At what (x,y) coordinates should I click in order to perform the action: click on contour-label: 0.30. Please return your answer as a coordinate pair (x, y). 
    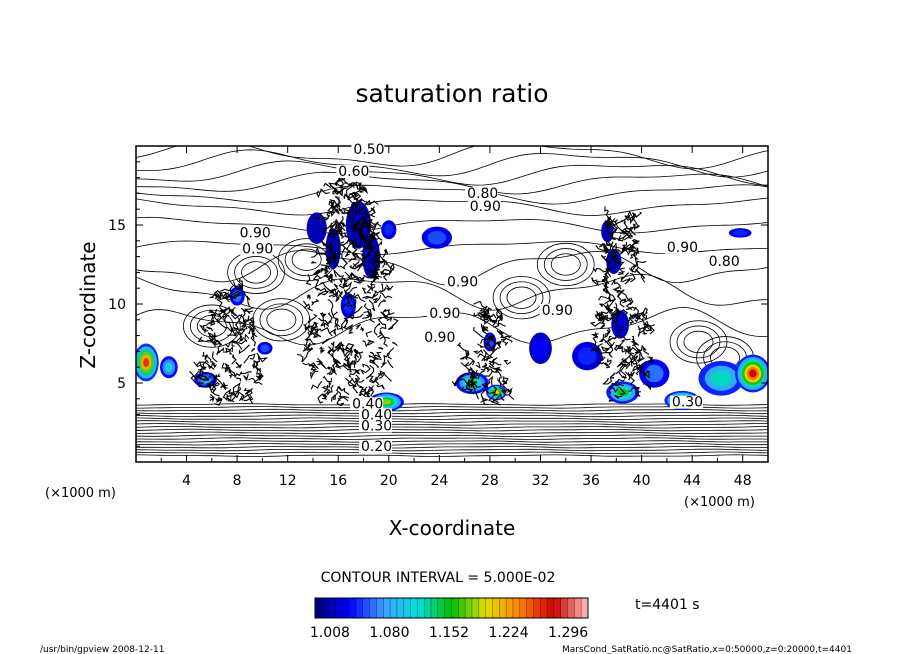
    Looking at the image, I should click on (687, 403).